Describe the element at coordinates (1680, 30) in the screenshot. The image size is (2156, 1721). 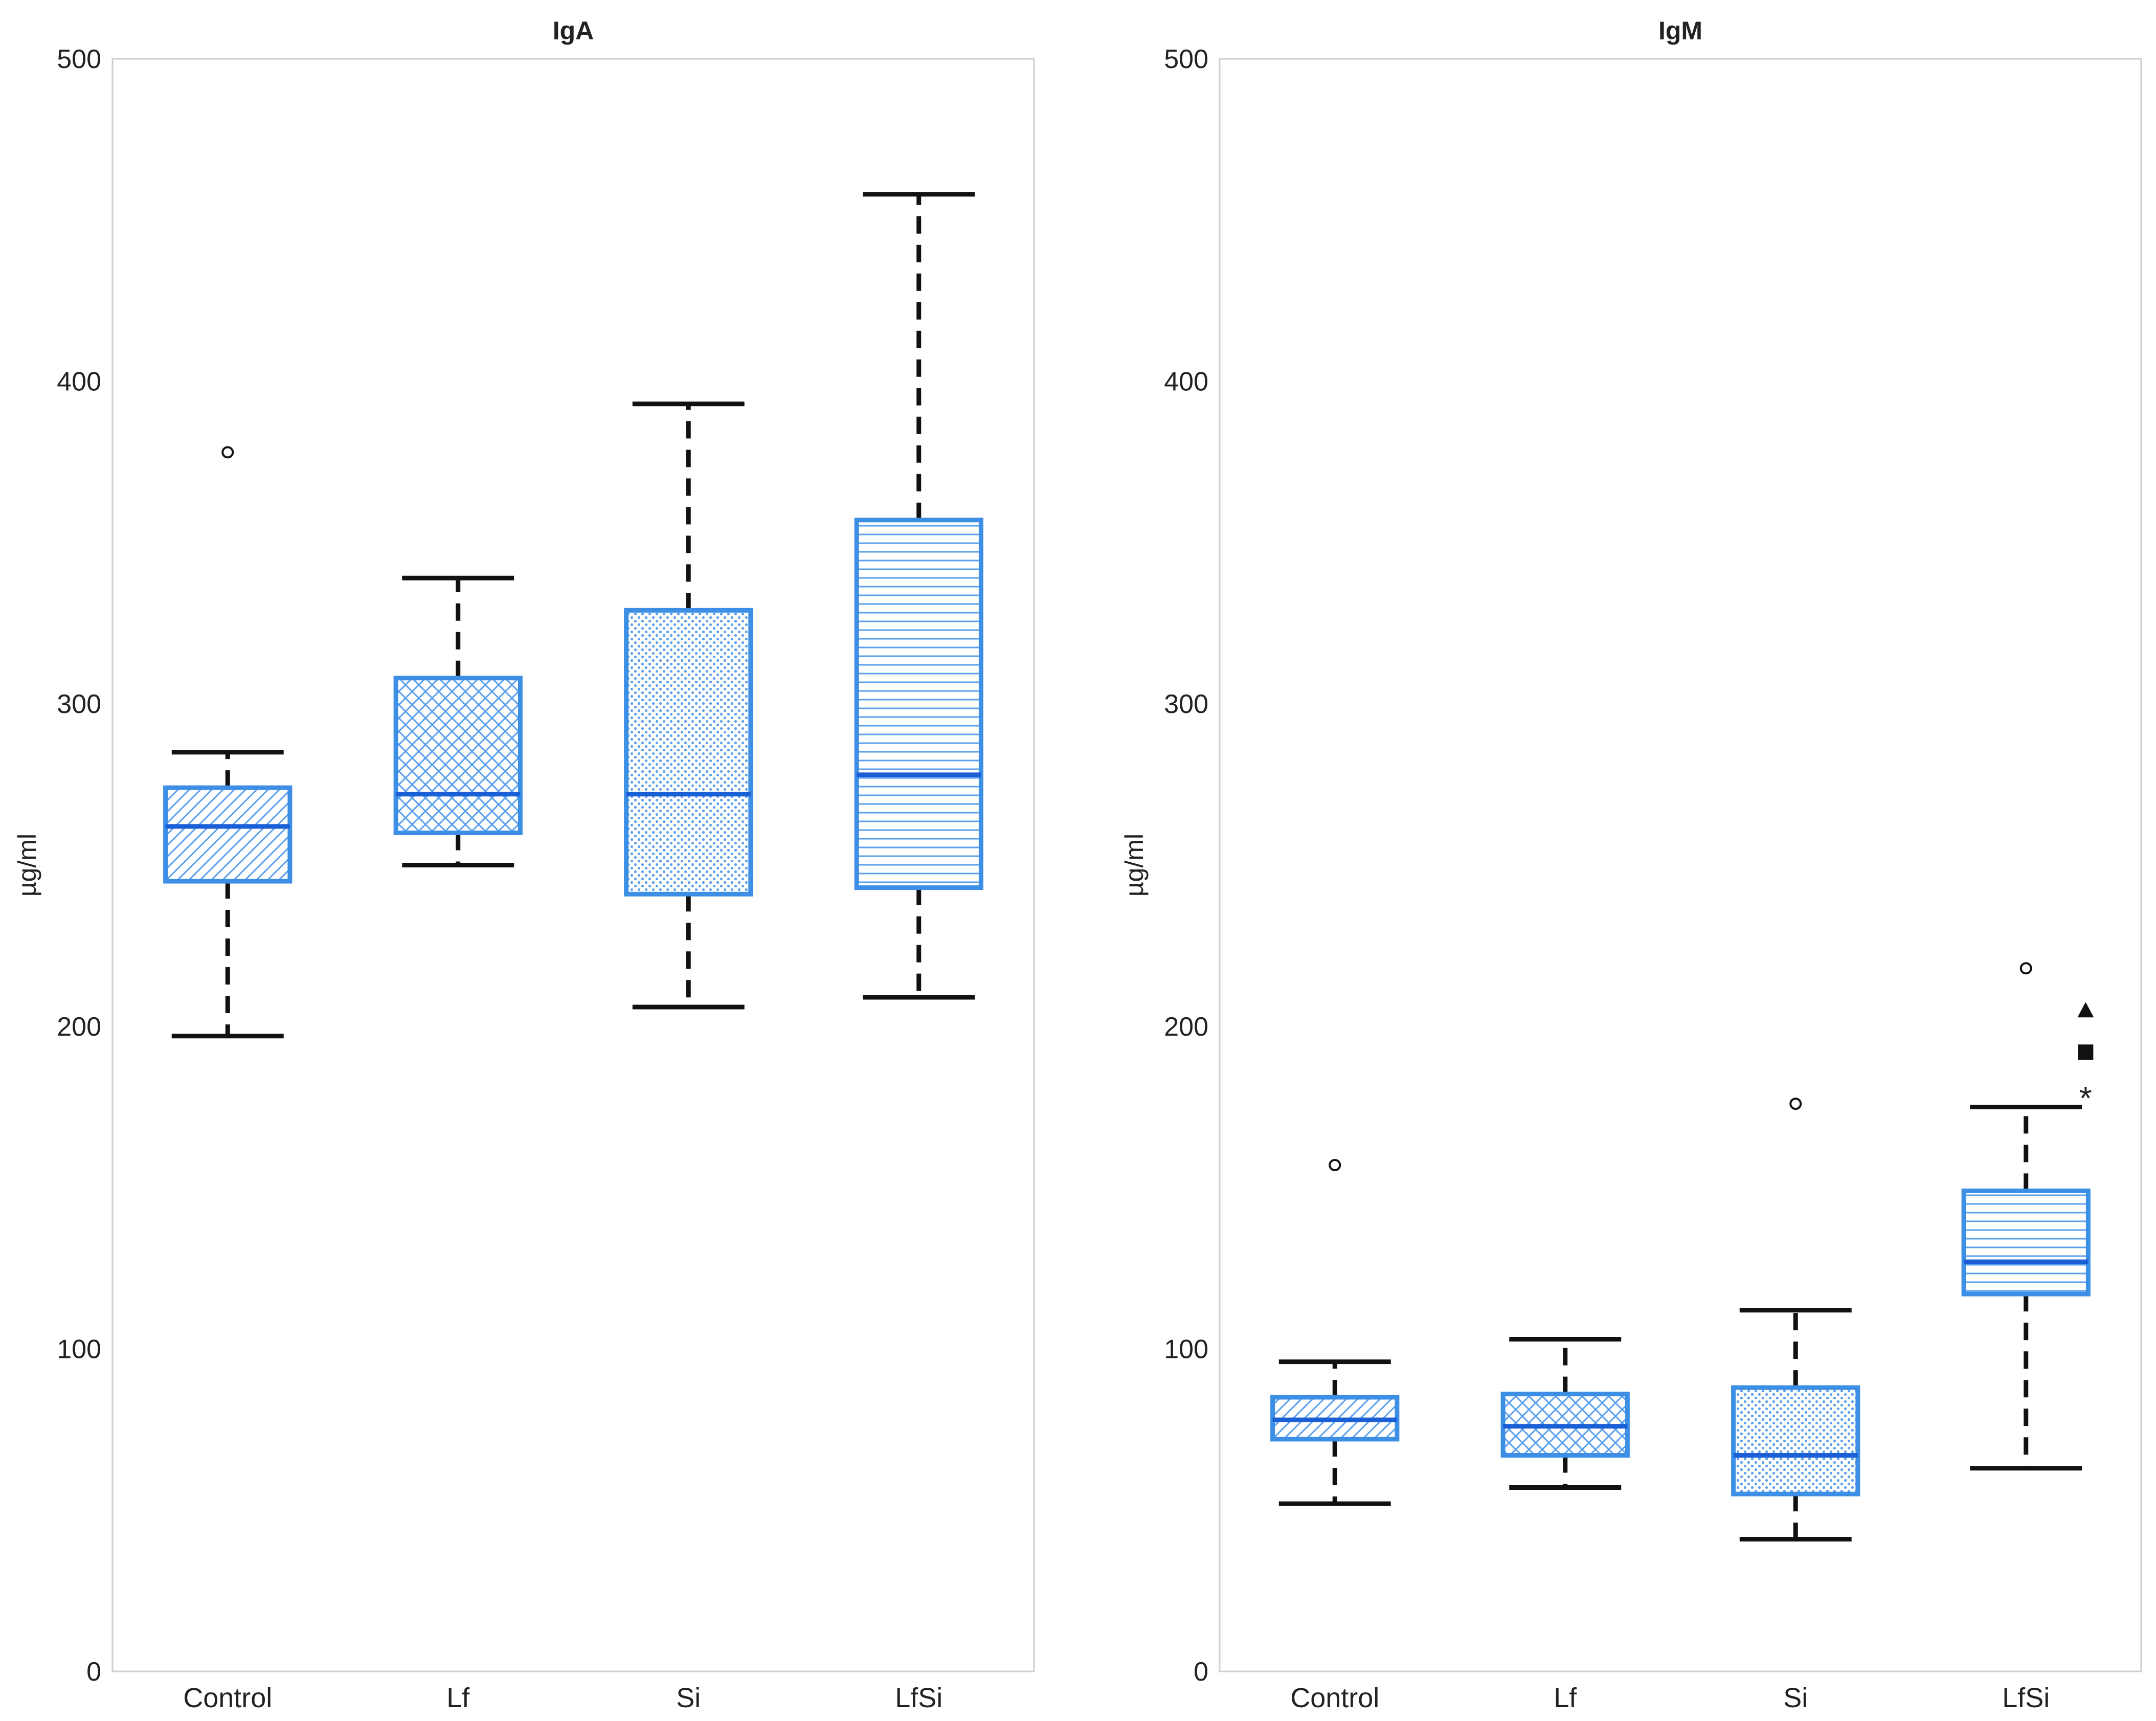
I see `chart-title: IgM` at that location.